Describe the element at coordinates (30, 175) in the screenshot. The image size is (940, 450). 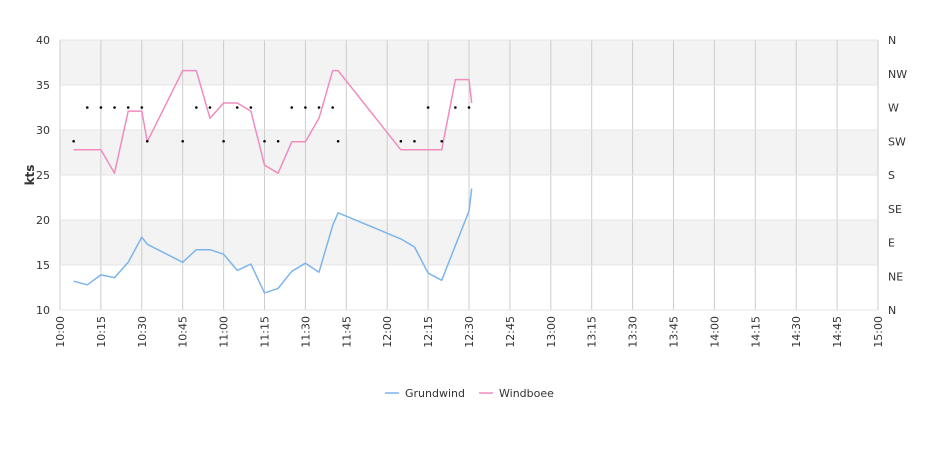
I see `y-axis-title: kts` at that location.